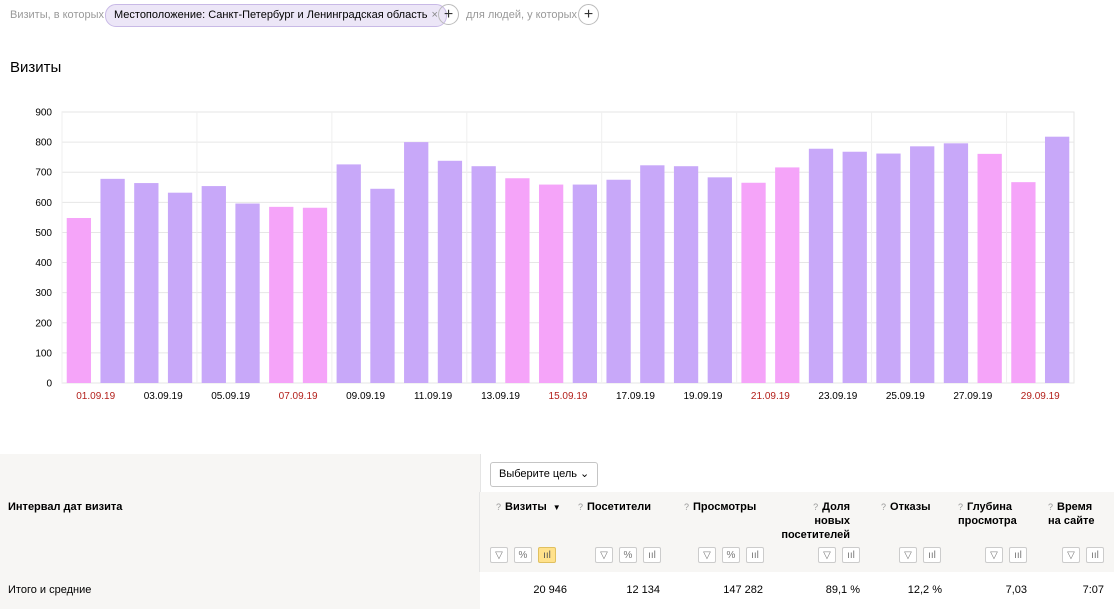 The height and width of the screenshot is (609, 1114). What do you see at coordinates (551, 283) in the screenshot?
I see `bar-15.09.19` at bounding box center [551, 283].